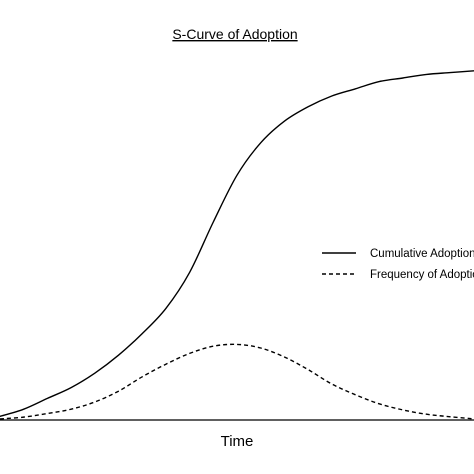  What do you see at coordinates (398, 264) in the screenshot?
I see `legend: Cumulative Adoption Frequency of Adoption` at bounding box center [398, 264].